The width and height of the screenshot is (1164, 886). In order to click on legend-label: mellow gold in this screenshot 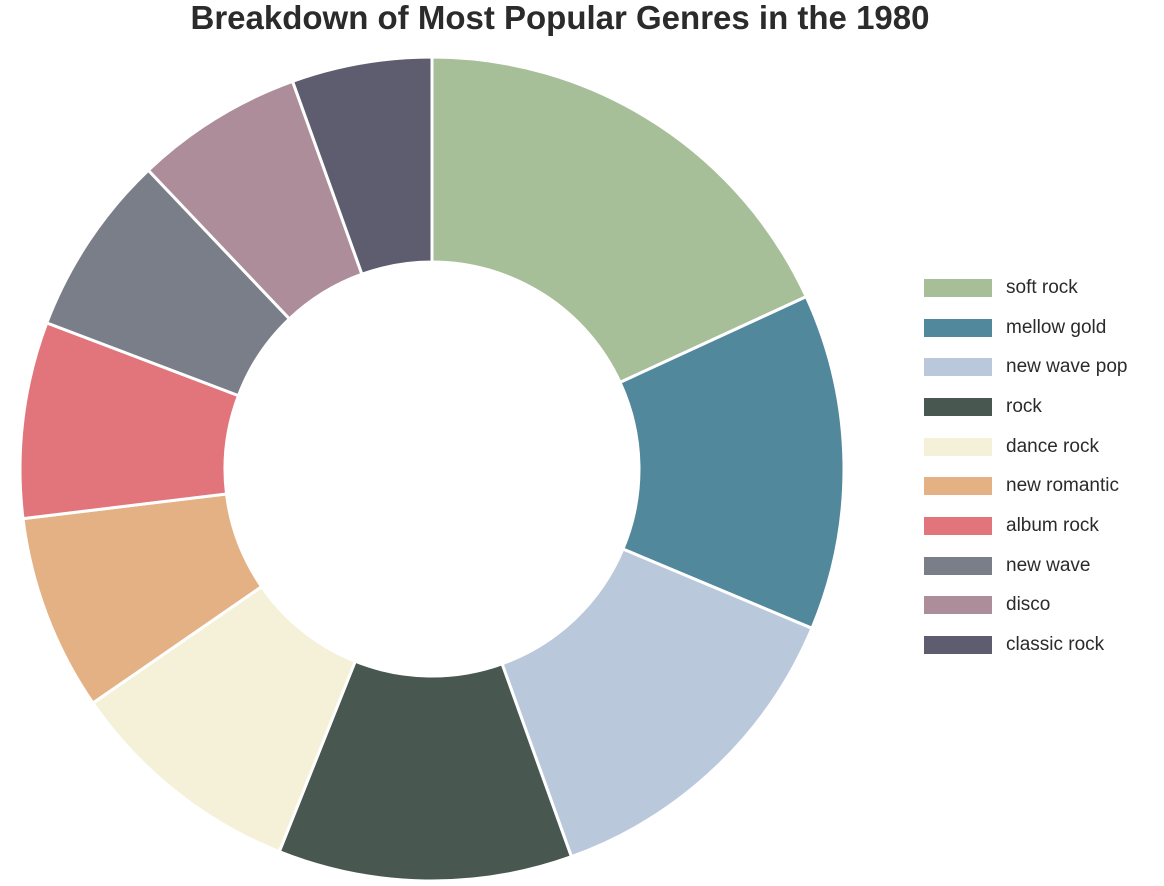, I will do `click(1056, 327)`.